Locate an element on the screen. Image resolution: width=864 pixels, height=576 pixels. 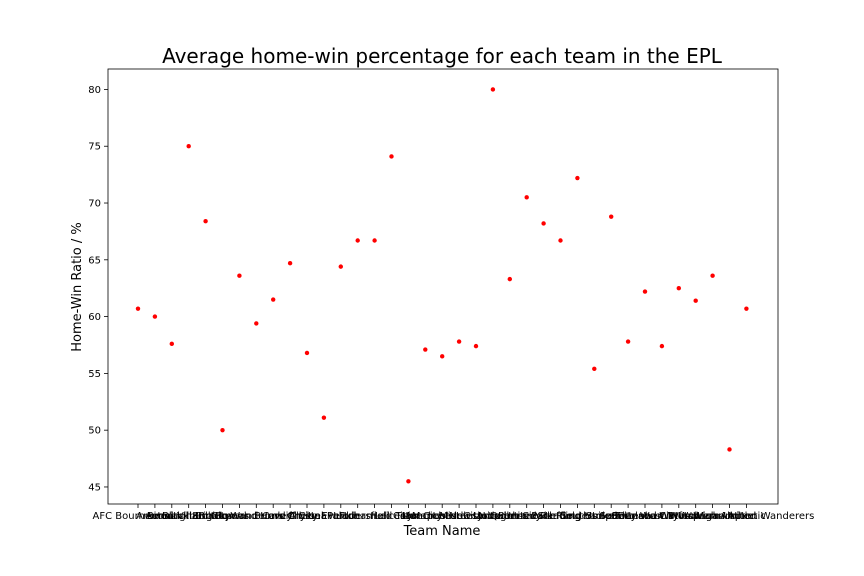
x-tick-label: Queens Park Rangers is located at coordinates (543, 516).